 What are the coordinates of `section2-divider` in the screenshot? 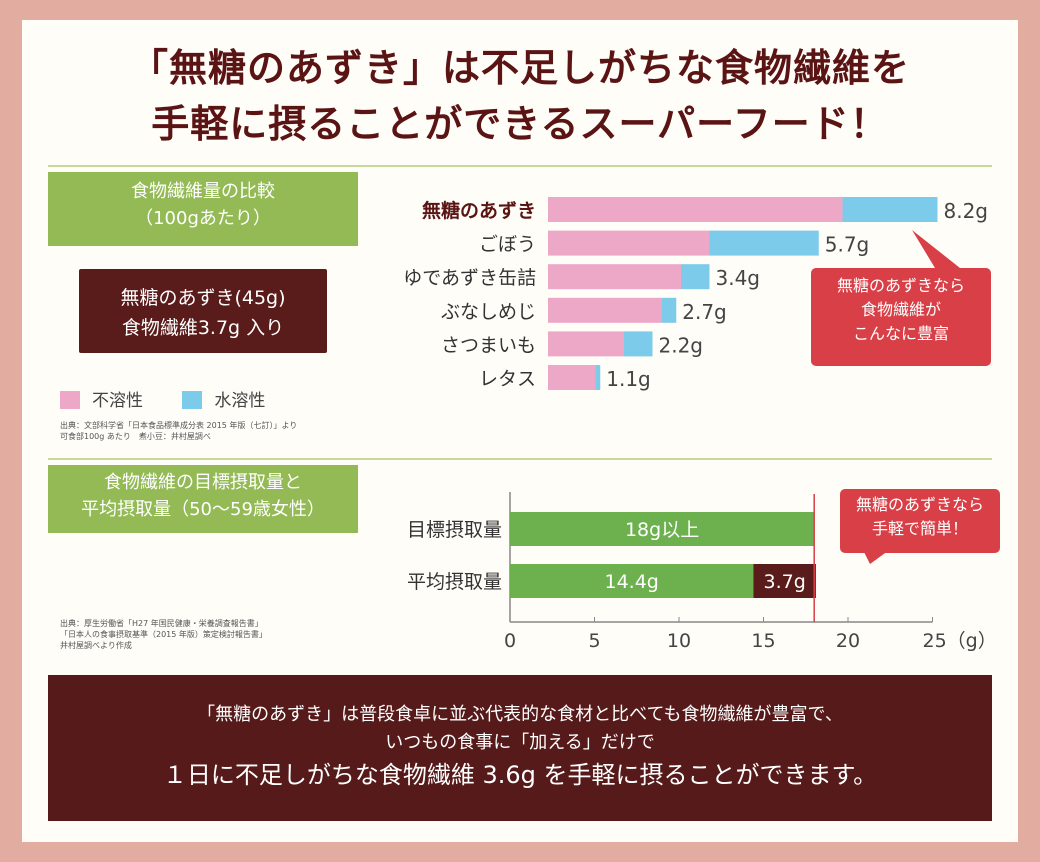 It's located at (520, 459).